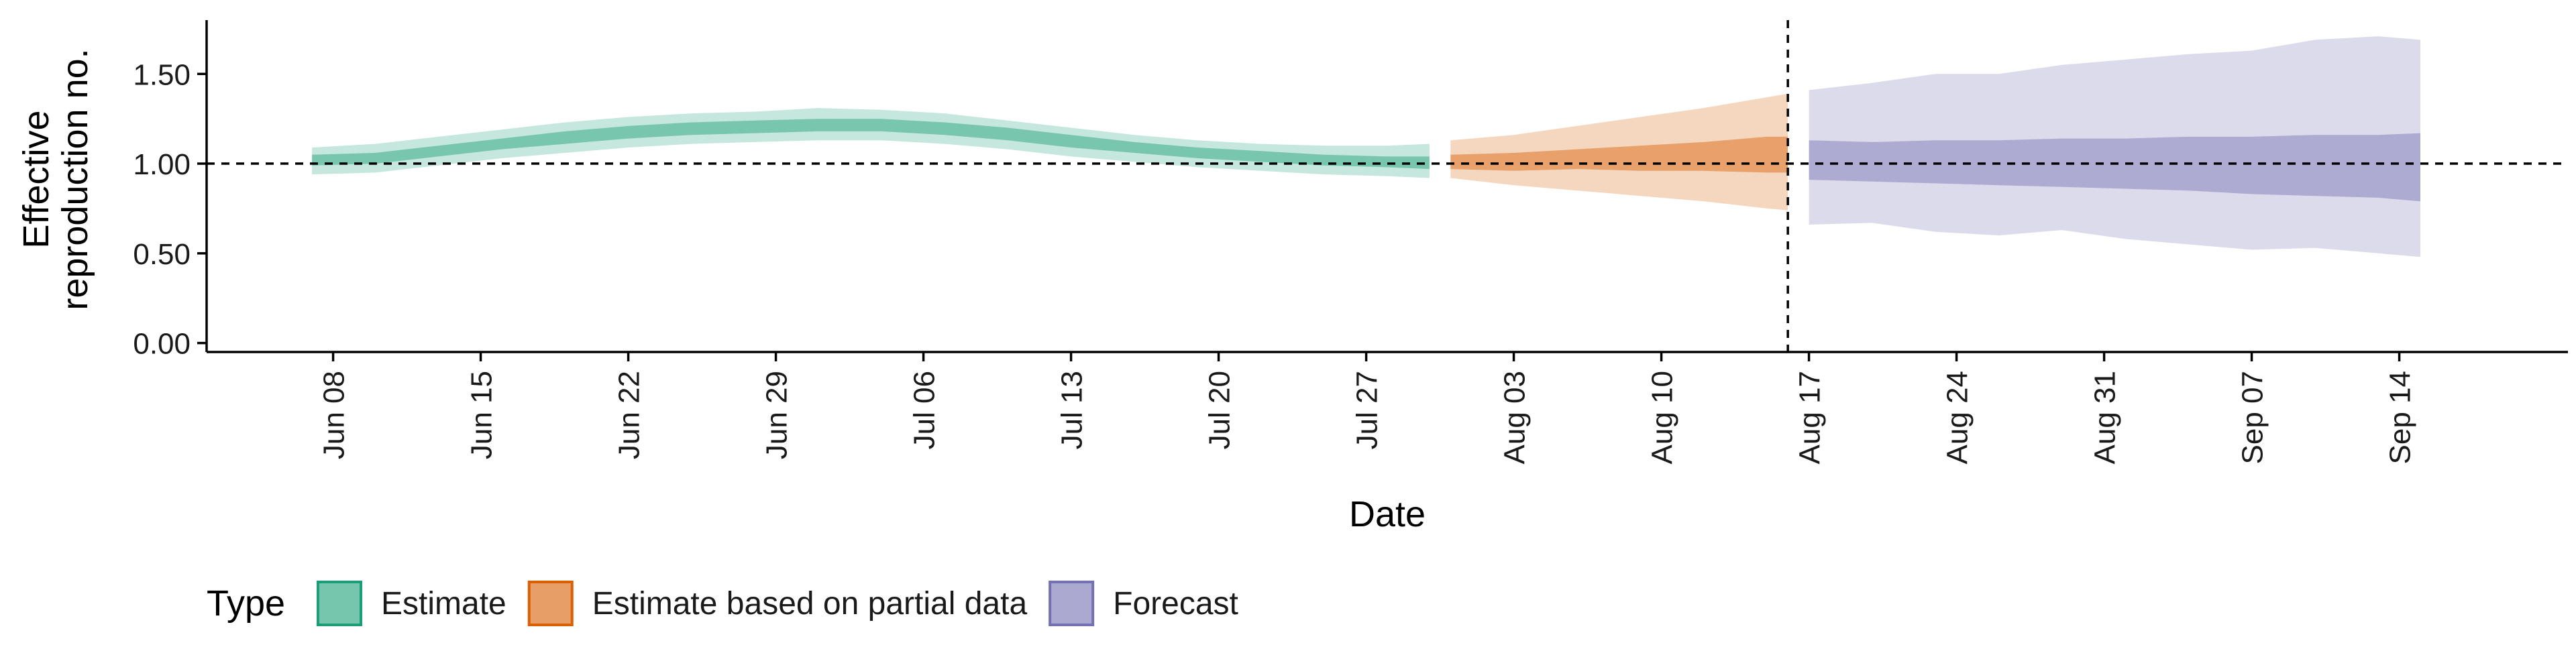 The width and height of the screenshot is (2576, 647). What do you see at coordinates (777, 415) in the screenshot?
I see `x-tick-label: Jun 29` at bounding box center [777, 415].